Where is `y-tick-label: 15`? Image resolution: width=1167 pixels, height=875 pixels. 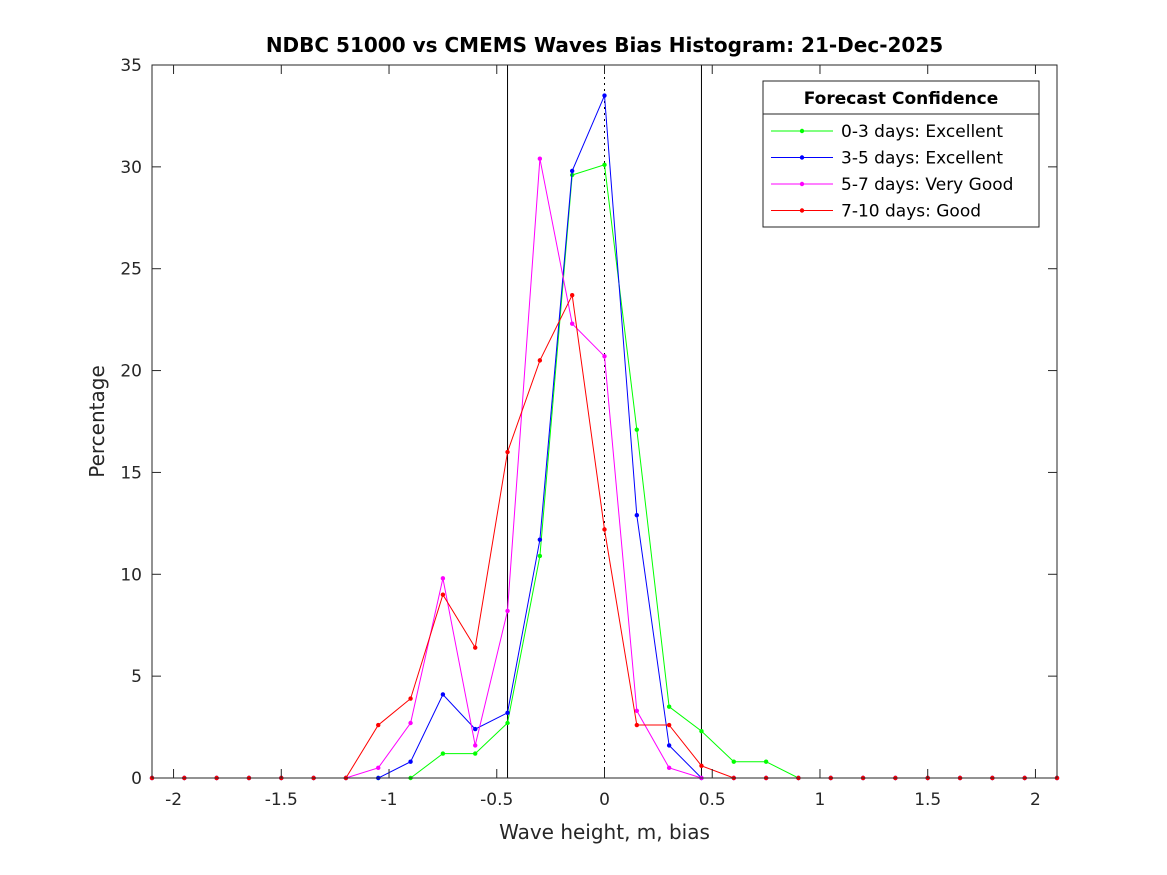 y-tick-label: 15 is located at coordinates (131, 473).